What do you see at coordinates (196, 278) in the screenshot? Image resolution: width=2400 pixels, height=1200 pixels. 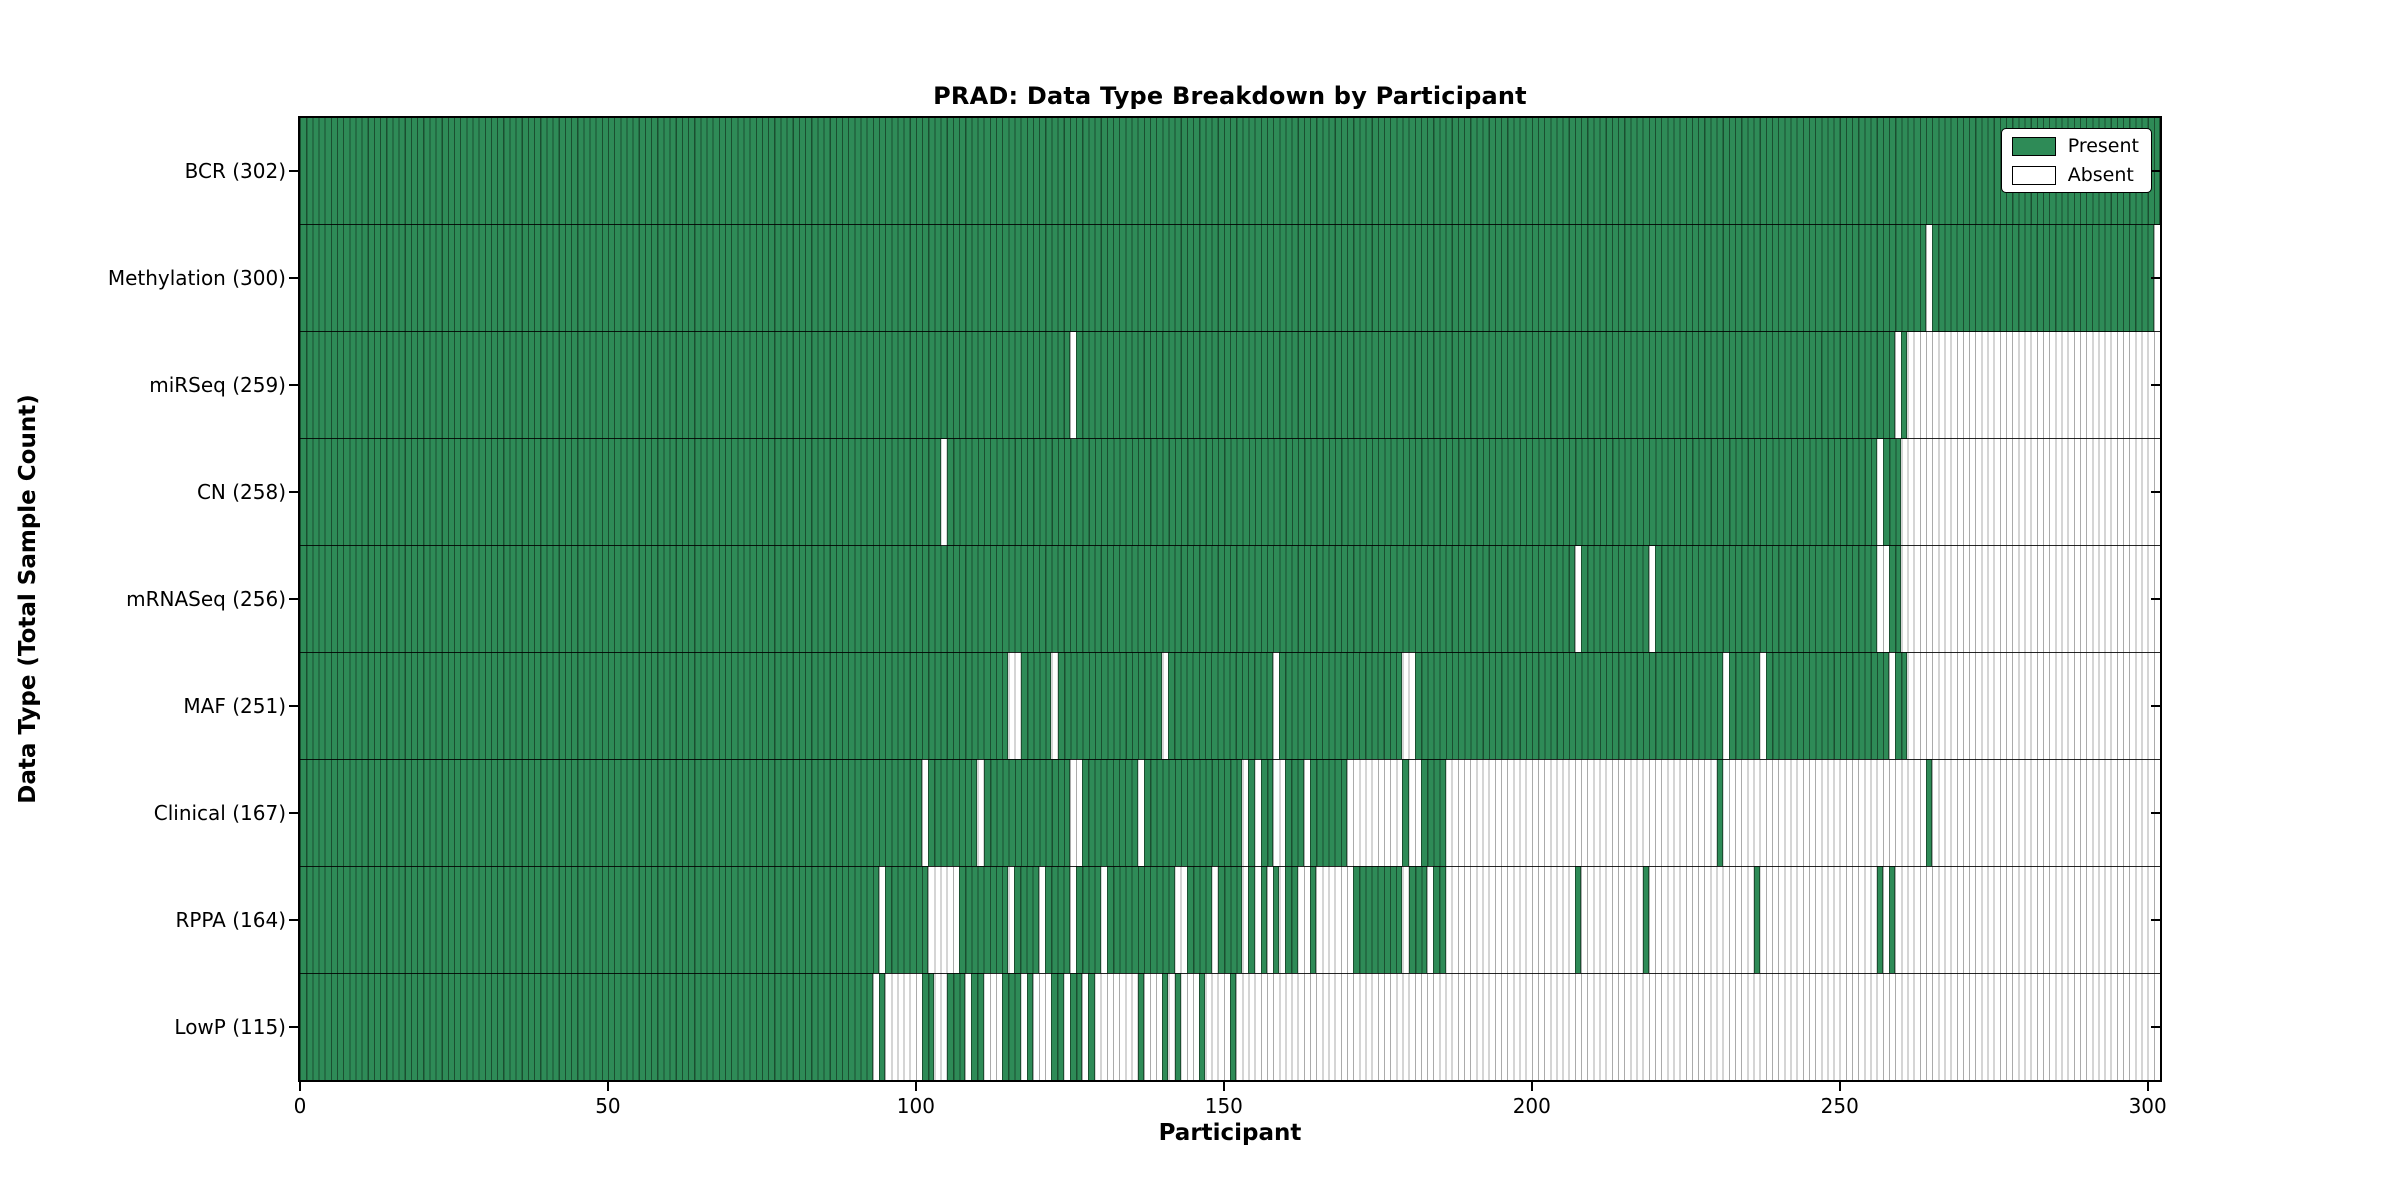 I see `y-tick-label: Methylation (300)` at bounding box center [196, 278].